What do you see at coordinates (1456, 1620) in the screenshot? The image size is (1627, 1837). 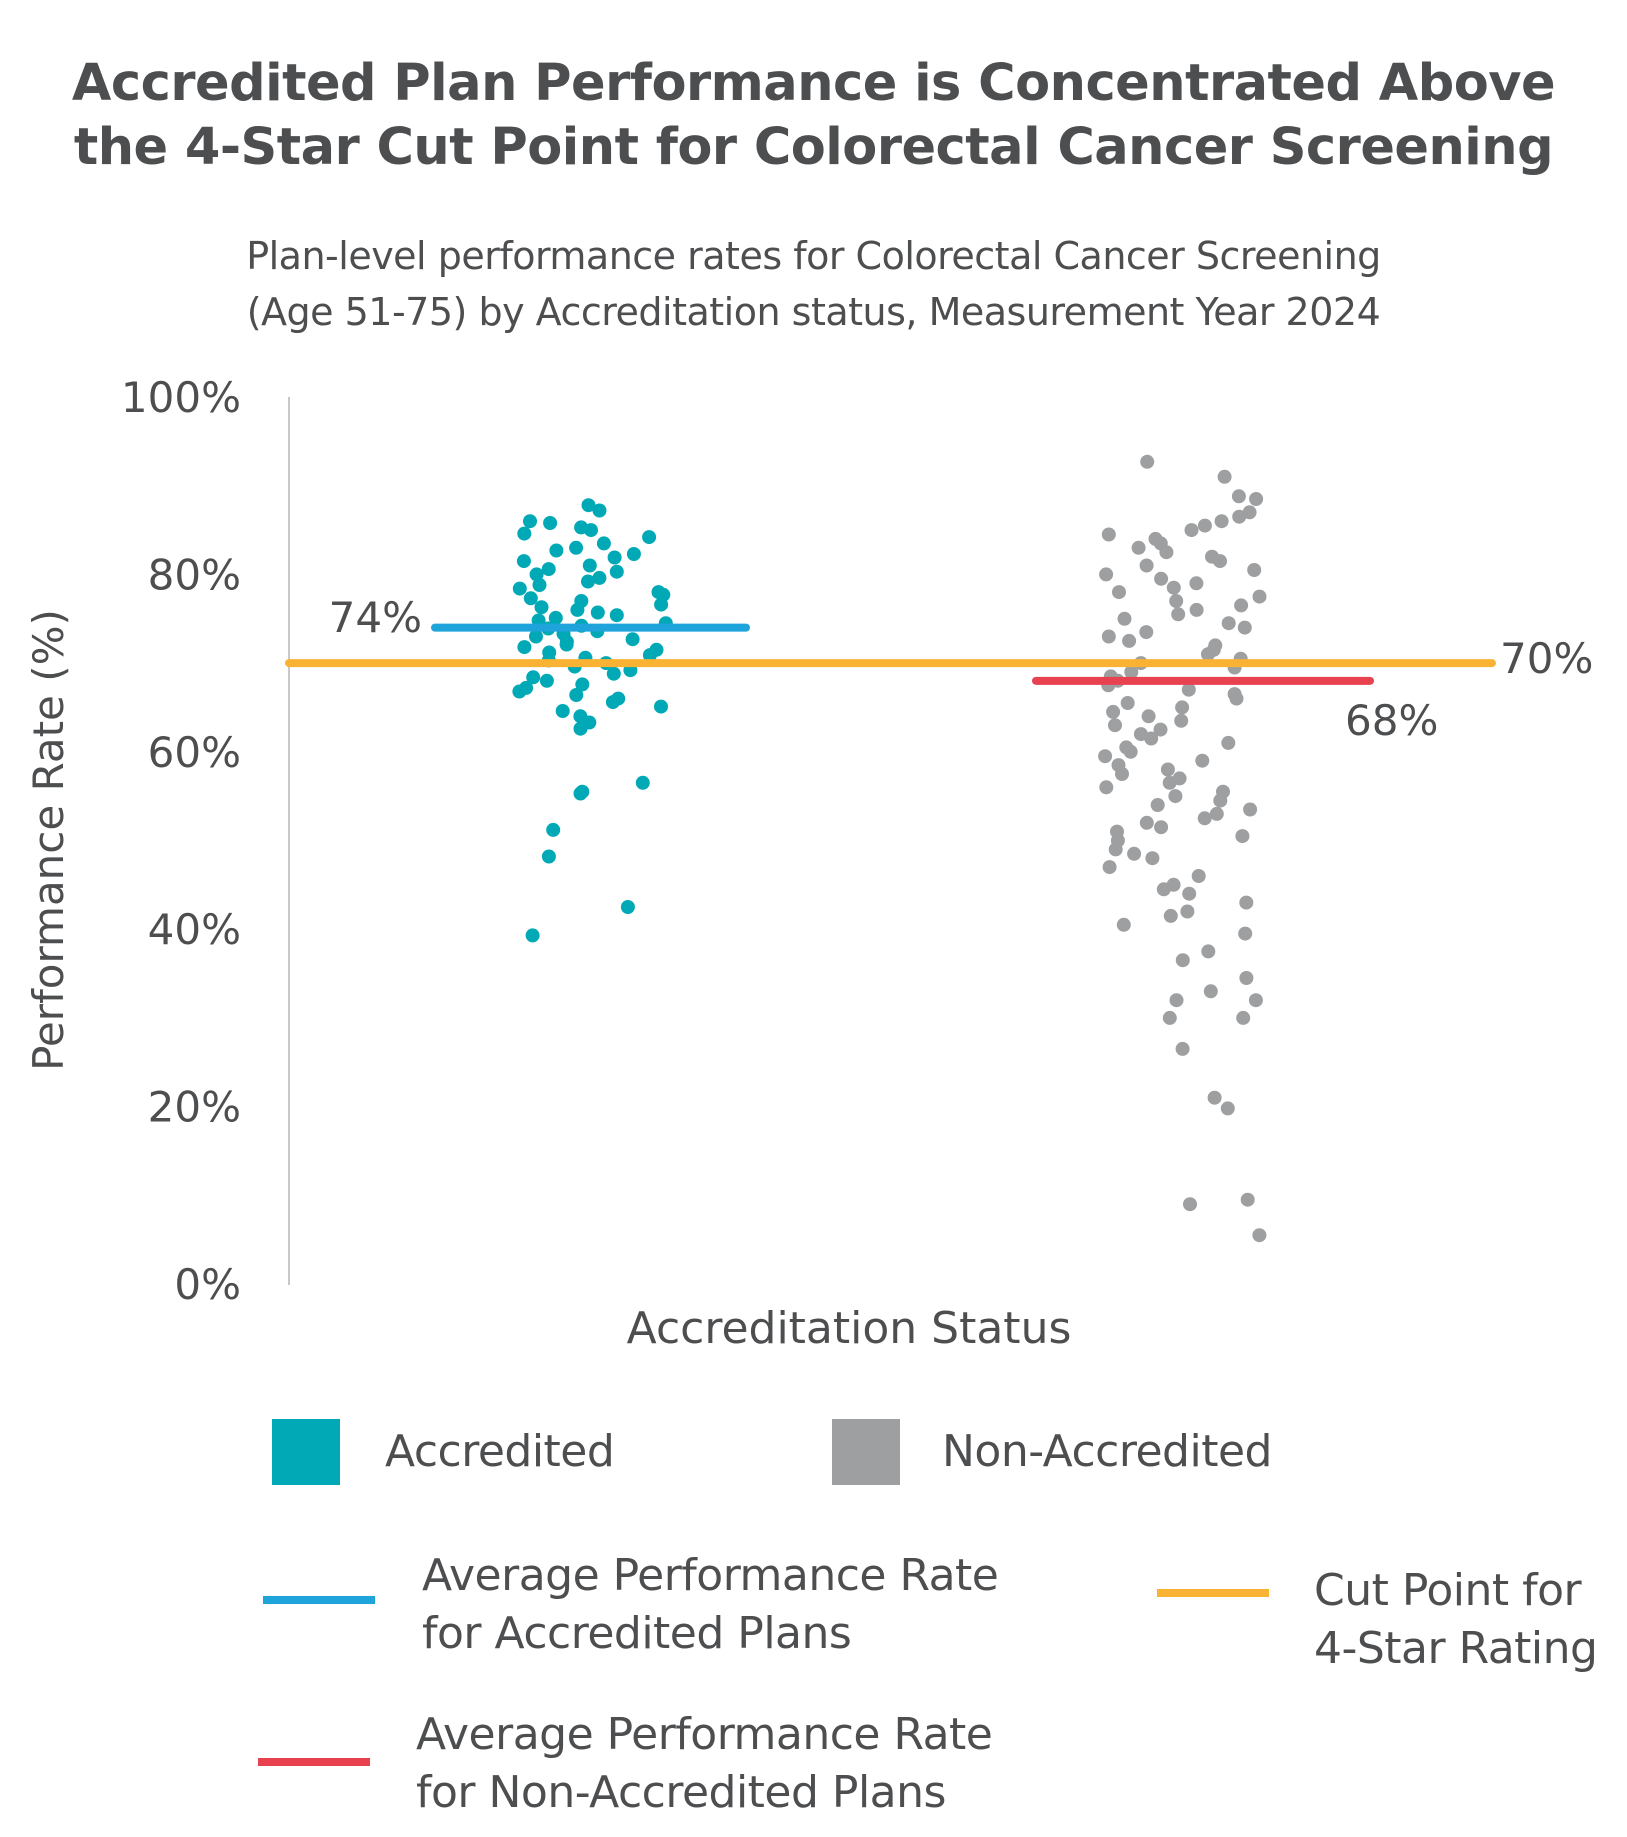 I see `legend-cut-point-label: Cut Point for 4-Star Rating` at bounding box center [1456, 1620].